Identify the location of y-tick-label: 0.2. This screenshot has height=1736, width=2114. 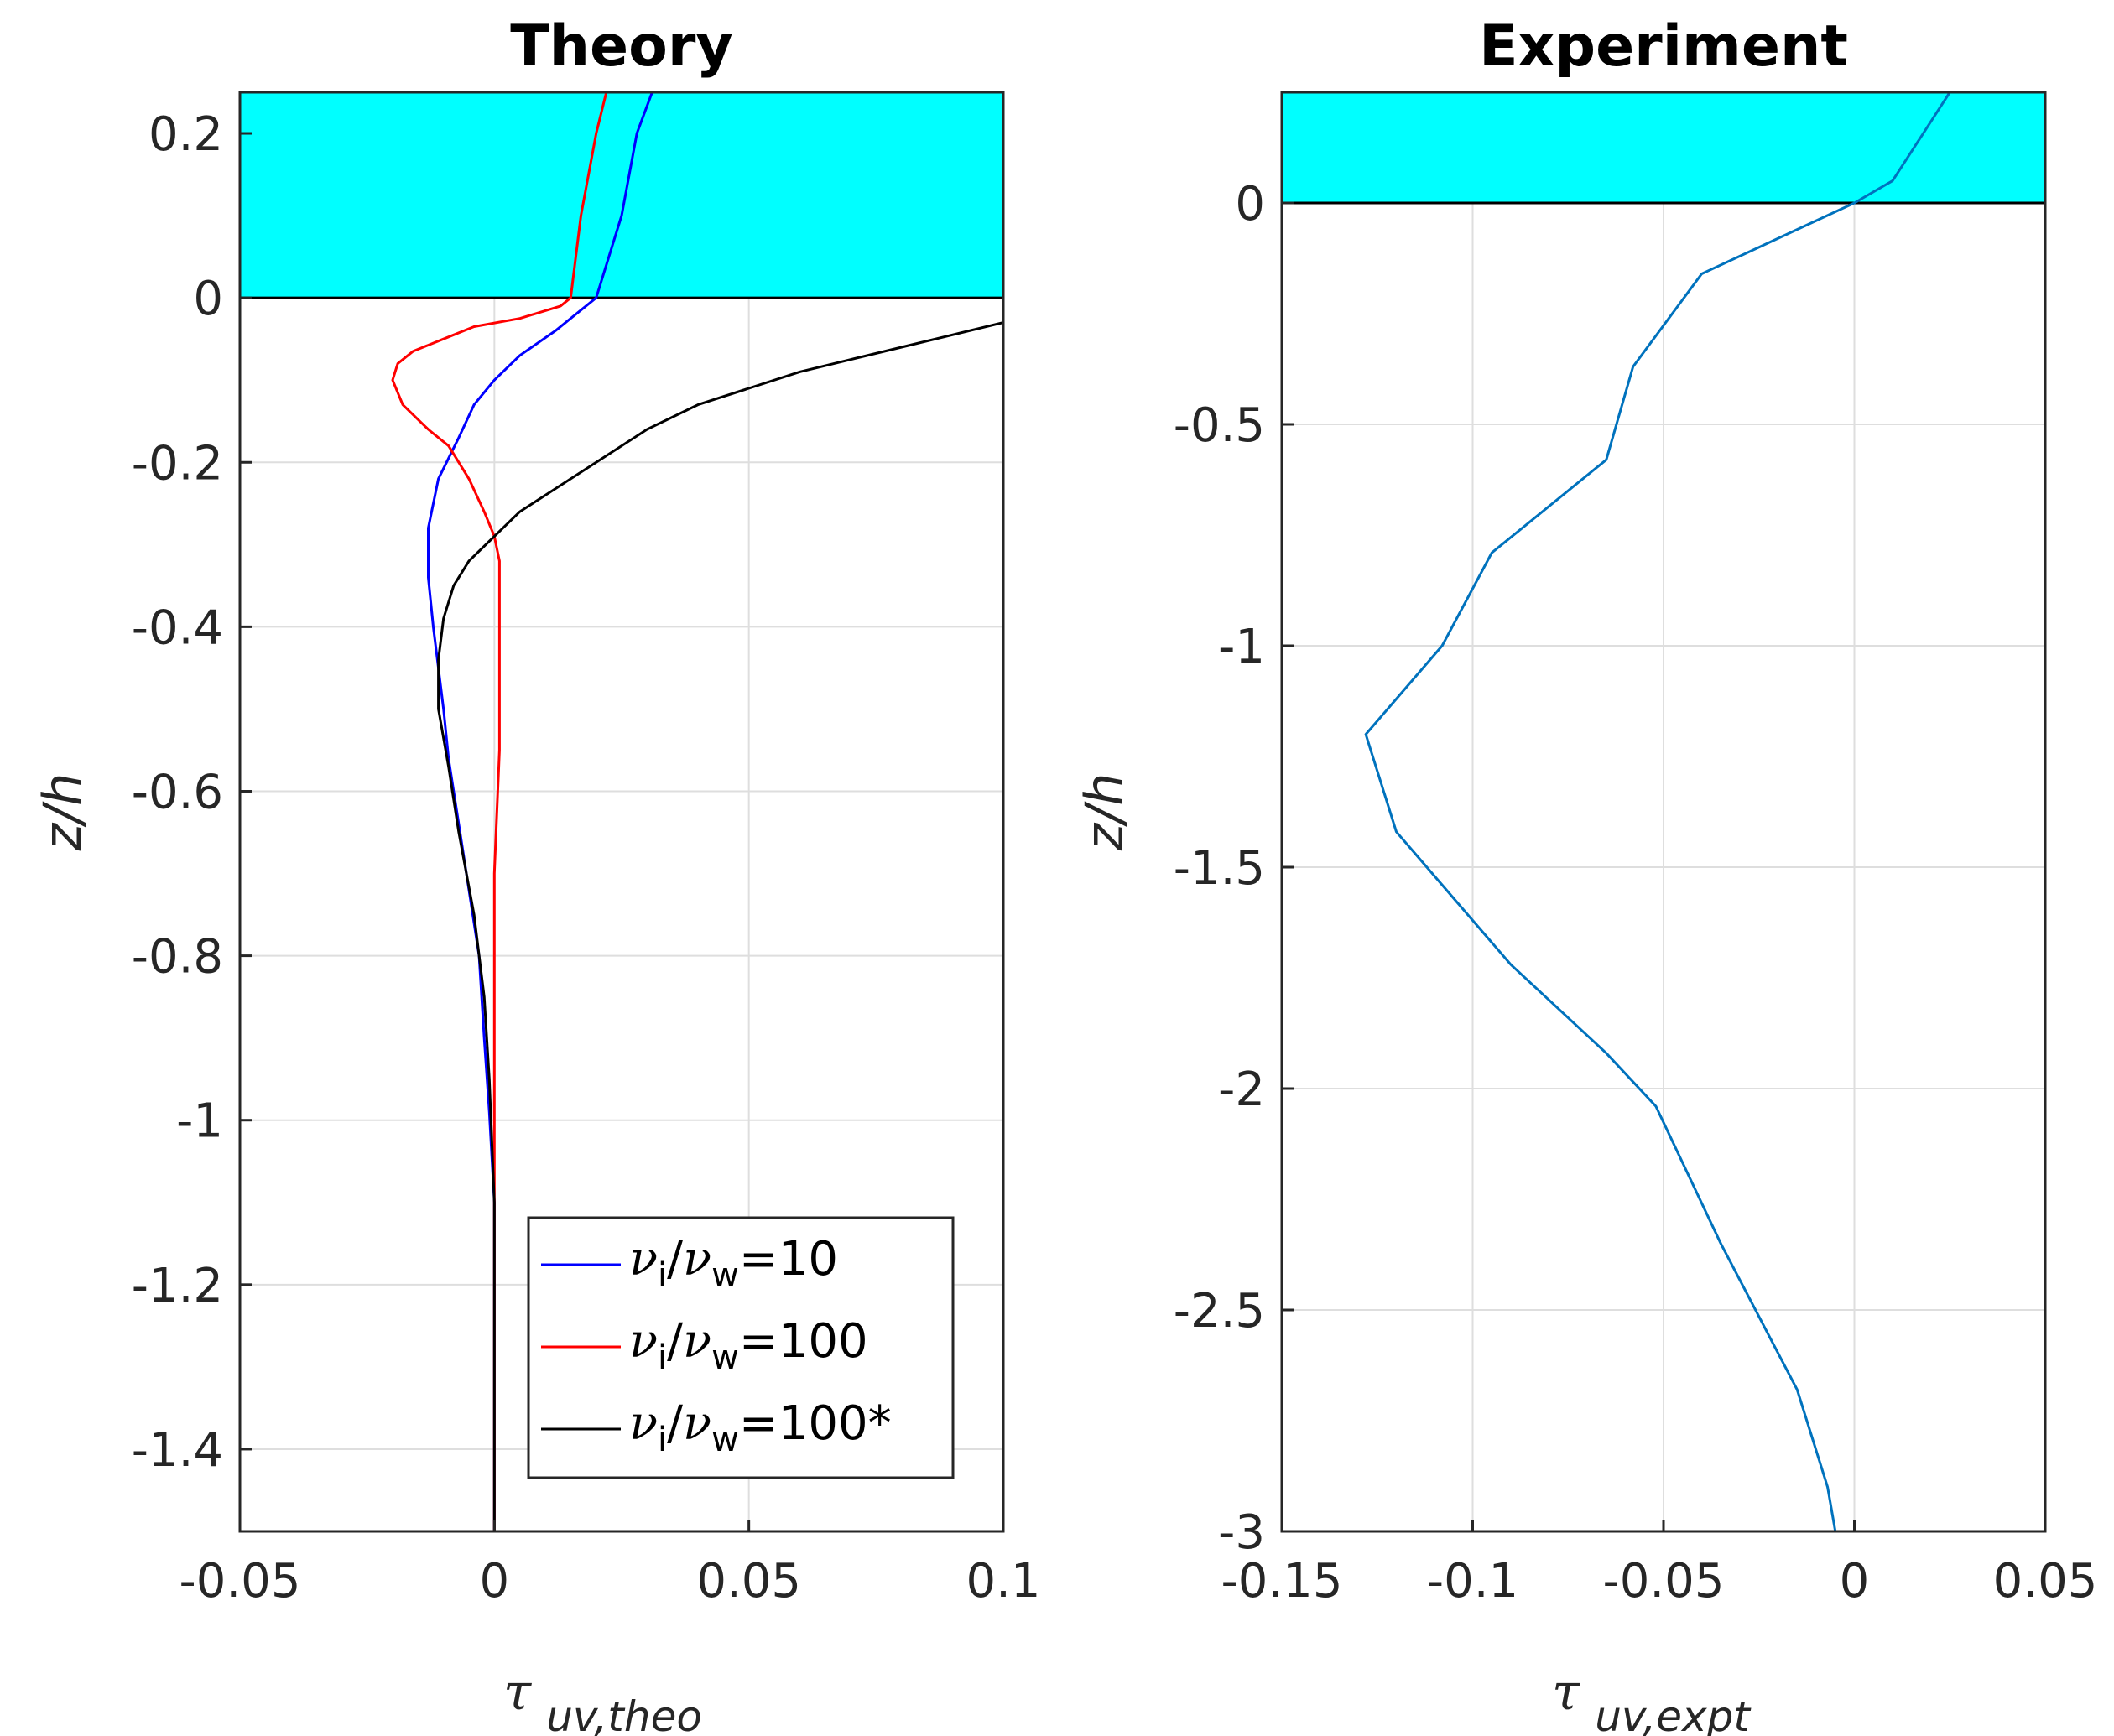
(186, 134).